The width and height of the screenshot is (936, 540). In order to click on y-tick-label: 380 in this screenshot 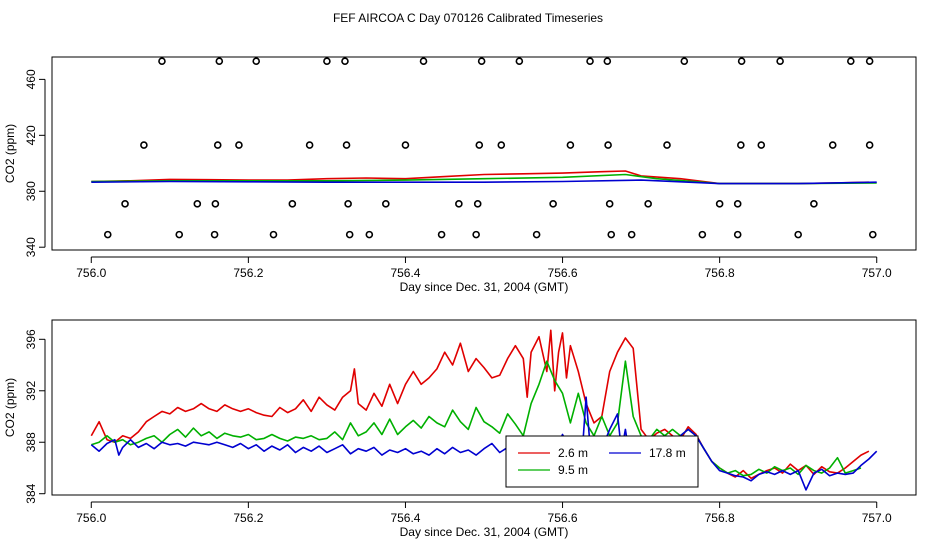, I will do `click(31, 191)`.